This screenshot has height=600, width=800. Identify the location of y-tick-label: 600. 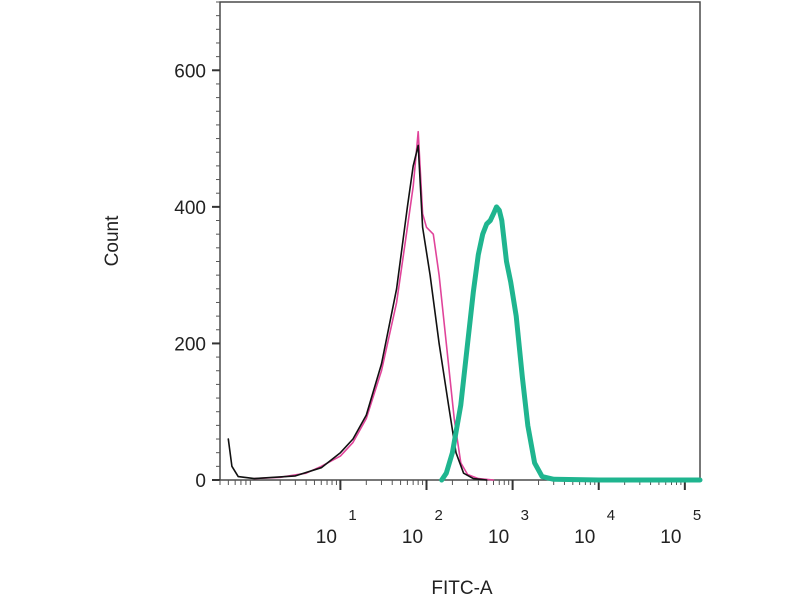
(190, 71).